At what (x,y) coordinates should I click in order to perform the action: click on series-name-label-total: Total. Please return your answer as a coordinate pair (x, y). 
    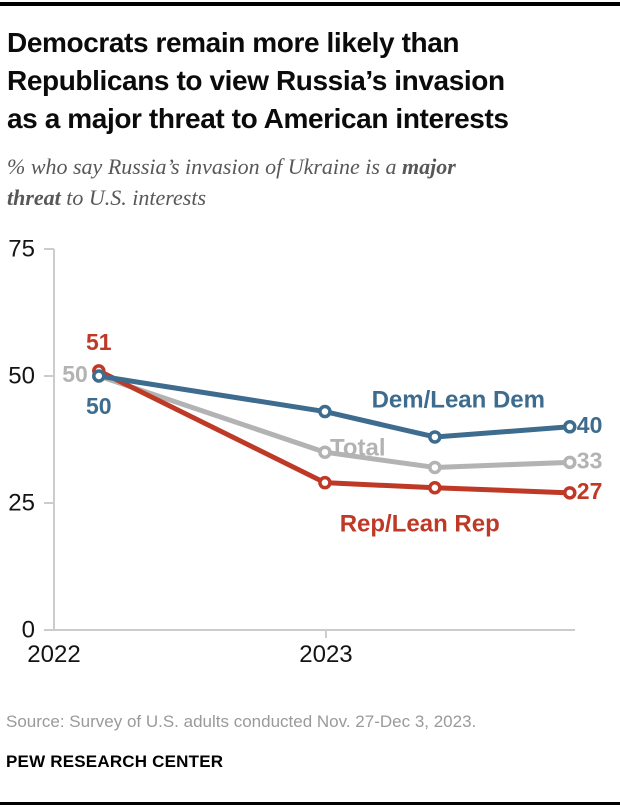
    Looking at the image, I should click on (358, 448).